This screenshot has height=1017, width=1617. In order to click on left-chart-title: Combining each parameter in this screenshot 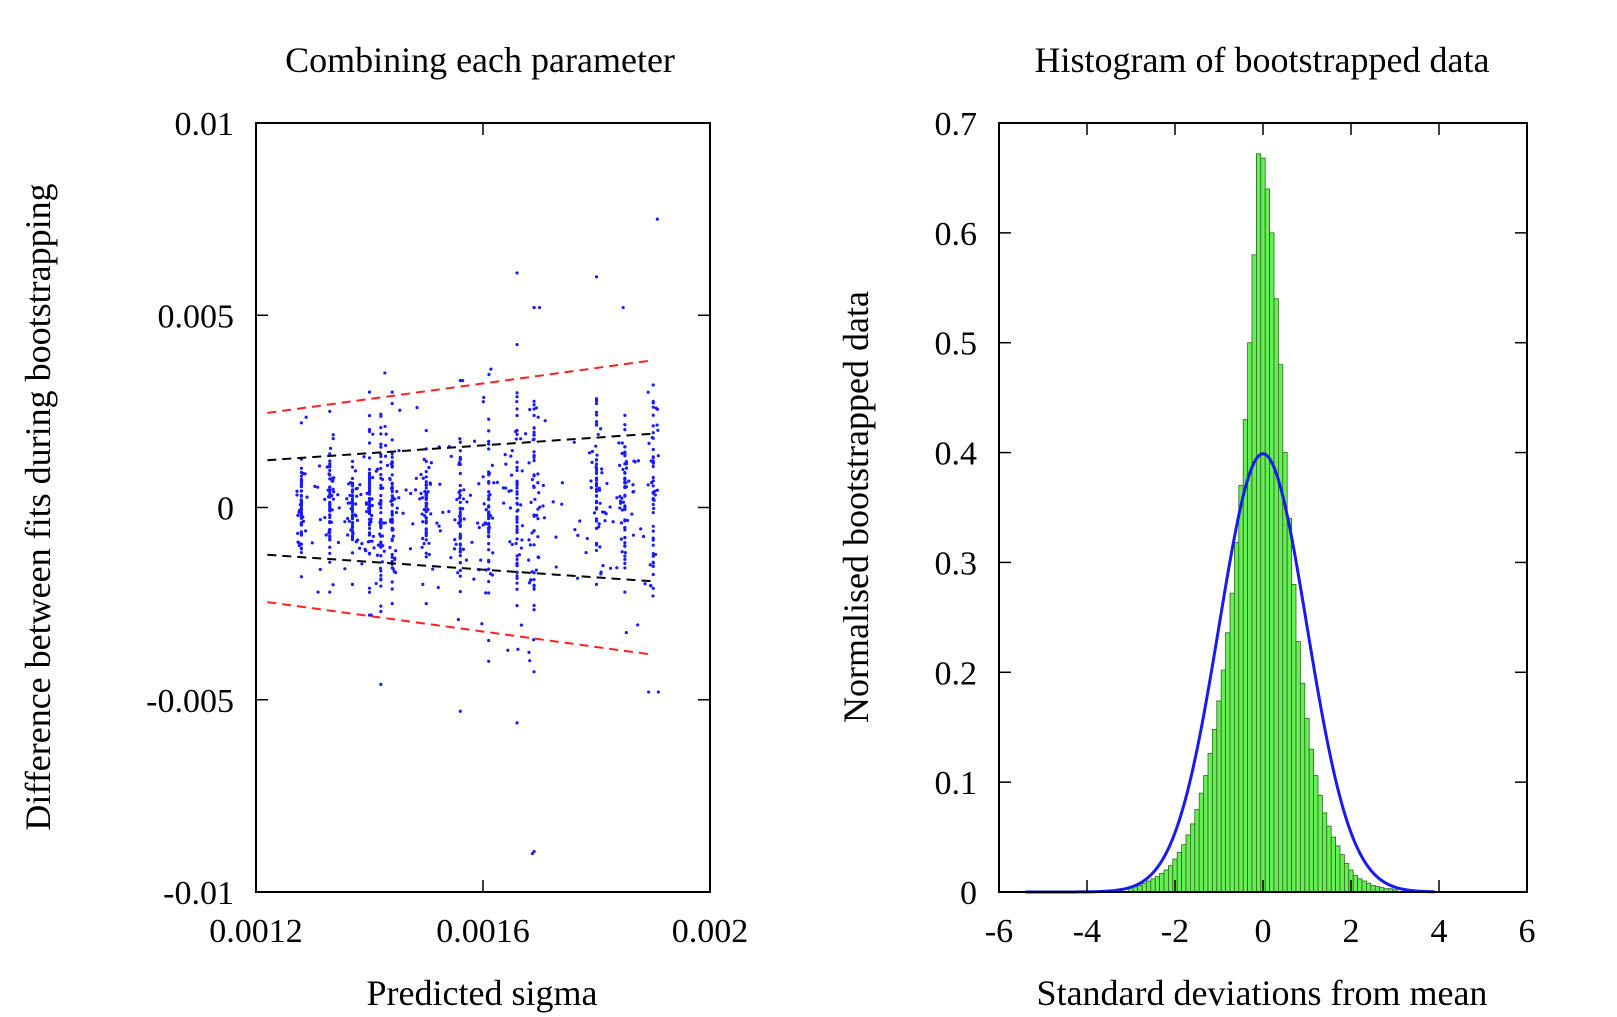, I will do `click(480, 60)`.